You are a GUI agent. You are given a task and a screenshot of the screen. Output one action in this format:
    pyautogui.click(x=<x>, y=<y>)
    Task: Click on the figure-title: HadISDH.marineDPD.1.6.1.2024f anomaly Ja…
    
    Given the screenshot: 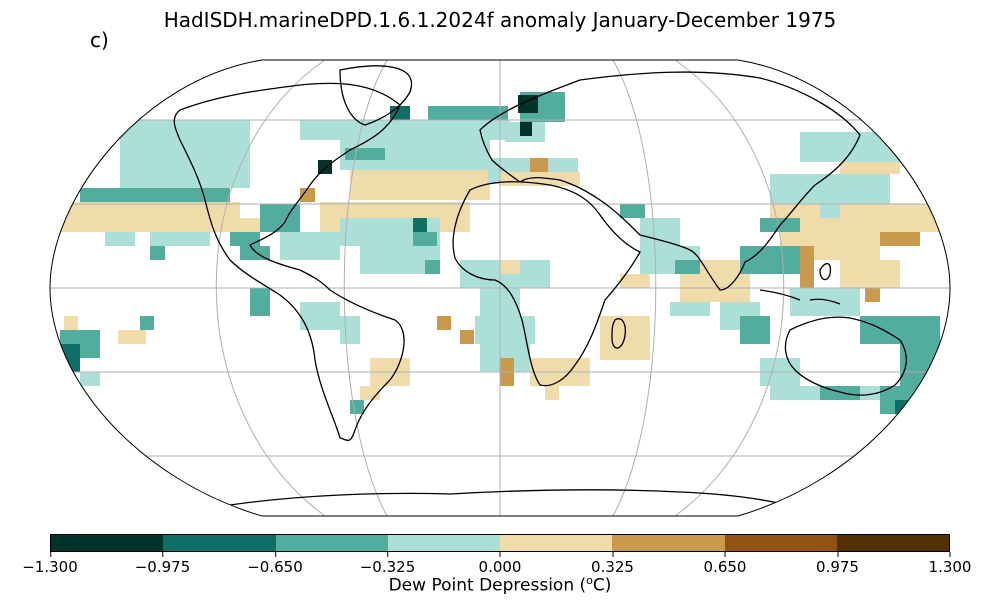 What is the action you would take?
    pyautogui.click(x=500, y=20)
    